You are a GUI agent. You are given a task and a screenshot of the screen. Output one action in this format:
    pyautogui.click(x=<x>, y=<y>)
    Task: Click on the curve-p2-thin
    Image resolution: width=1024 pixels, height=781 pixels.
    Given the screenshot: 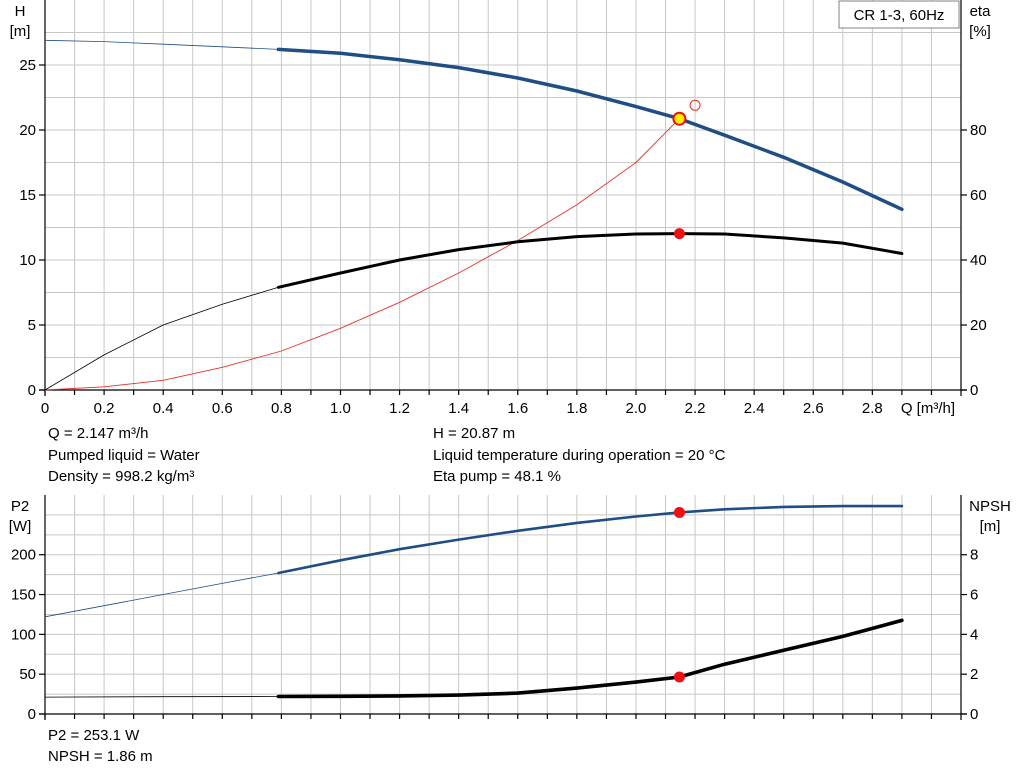 What is the action you would take?
    pyautogui.click(x=161, y=595)
    